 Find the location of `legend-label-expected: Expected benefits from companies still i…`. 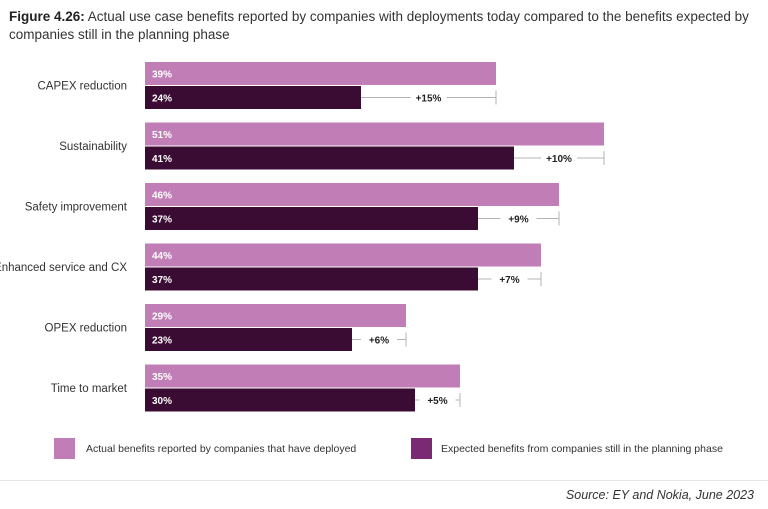

legend-label-expected: Expected benefits from companies still i… is located at coordinates (582, 449).